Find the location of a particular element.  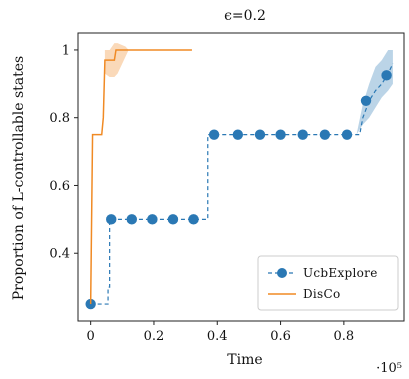

x-axis-scale-note: ·10⁵ is located at coordinates (389, 368).